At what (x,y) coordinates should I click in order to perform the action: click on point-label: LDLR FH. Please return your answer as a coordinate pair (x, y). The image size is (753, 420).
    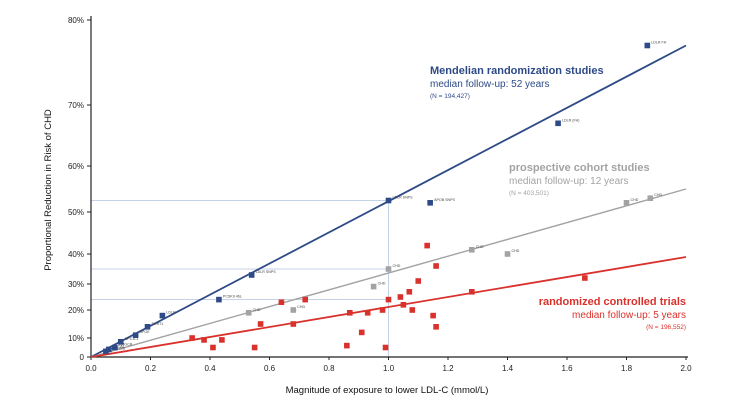
    Looking at the image, I should click on (658, 43).